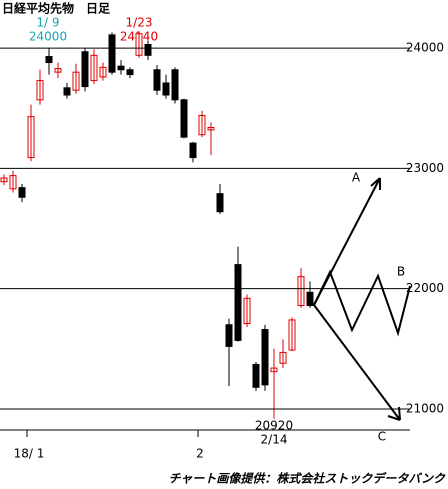  What do you see at coordinates (425, 288) in the screenshot?
I see `y-tick-label: 22000` at bounding box center [425, 288].